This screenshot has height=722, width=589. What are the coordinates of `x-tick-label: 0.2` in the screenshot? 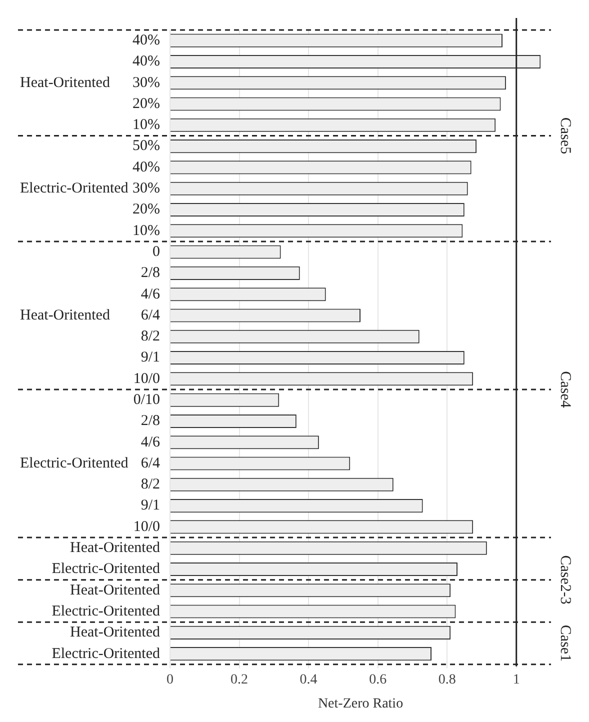 It's located at (239, 680).